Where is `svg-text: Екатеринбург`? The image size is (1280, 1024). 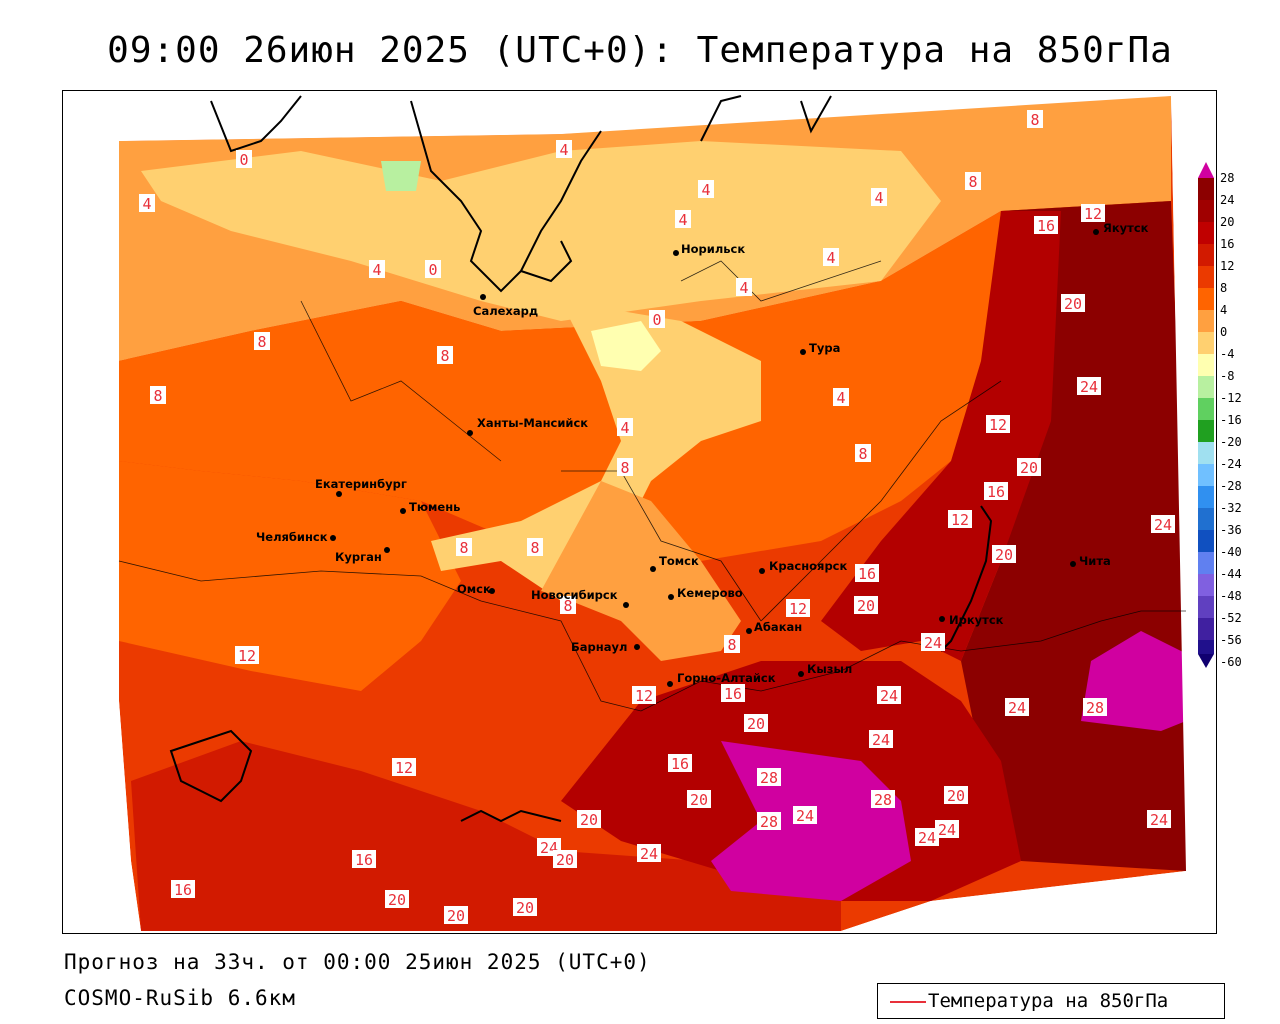
svg-text: Екатеринбург is located at coordinates (361, 484).